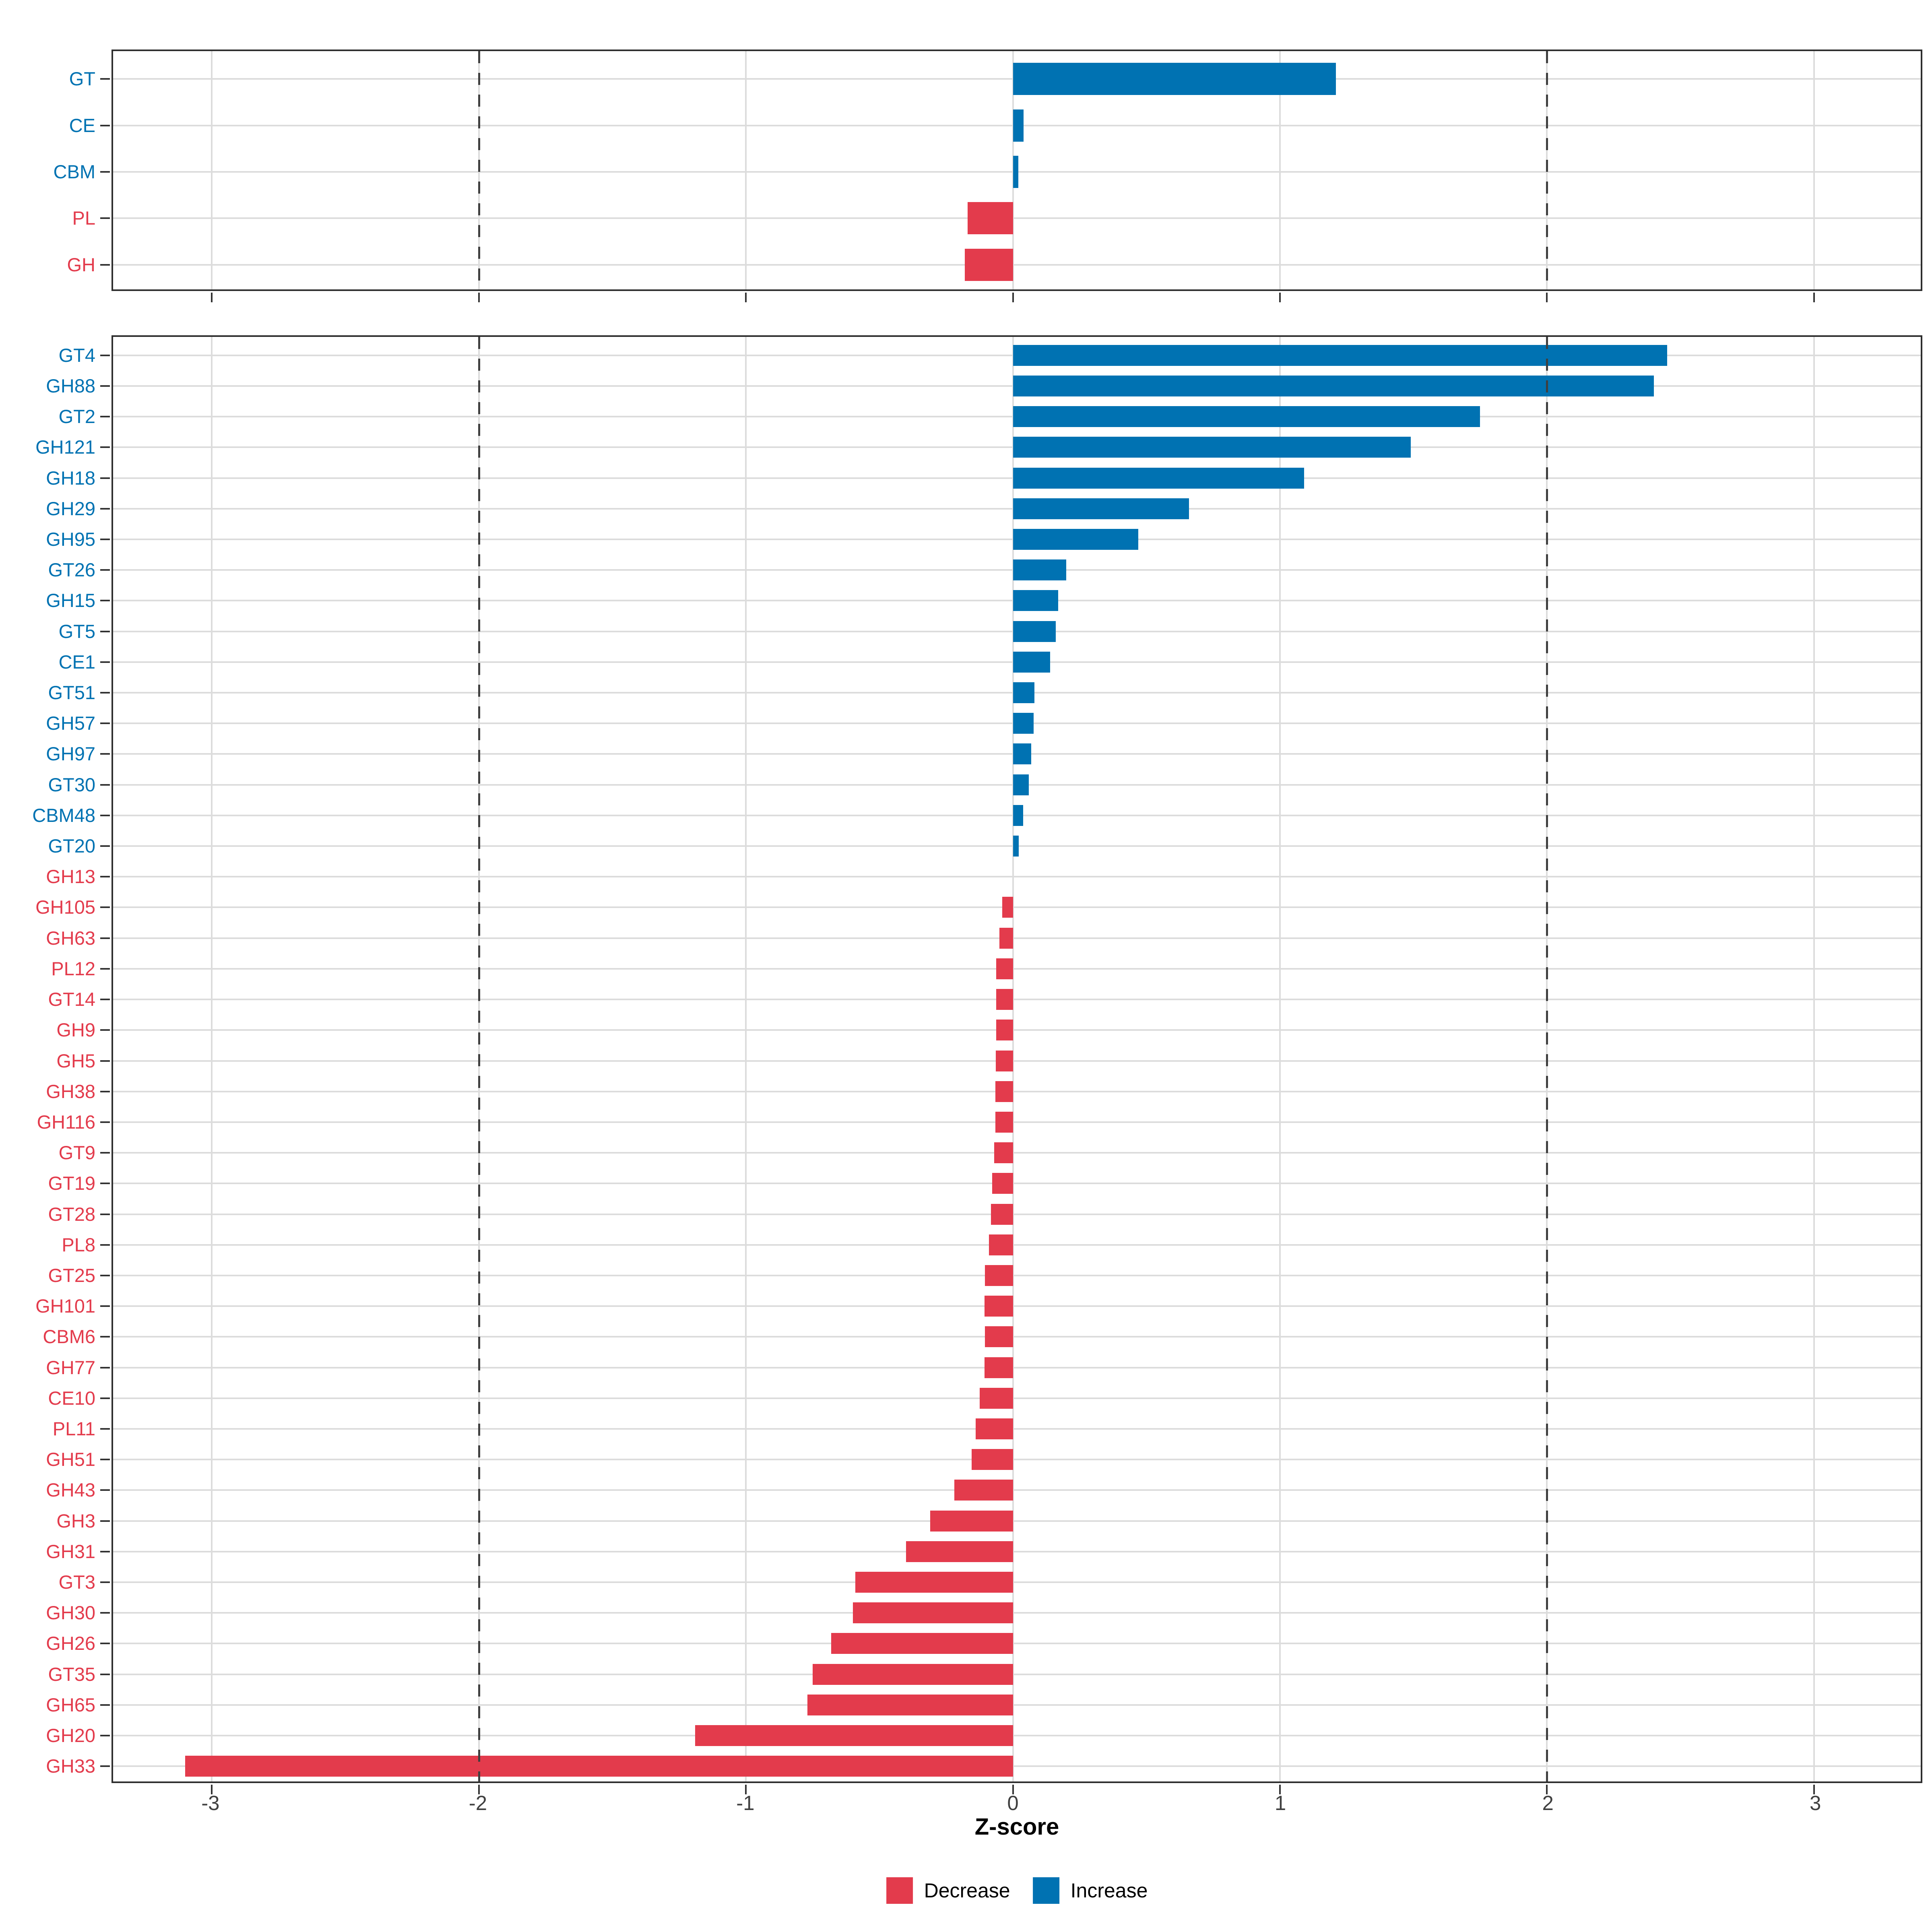 This screenshot has width=1932, height=1932. What do you see at coordinates (1045, 1890) in the screenshot?
I see `increase-swatch-icon` at bounding box center [1045, 1890].